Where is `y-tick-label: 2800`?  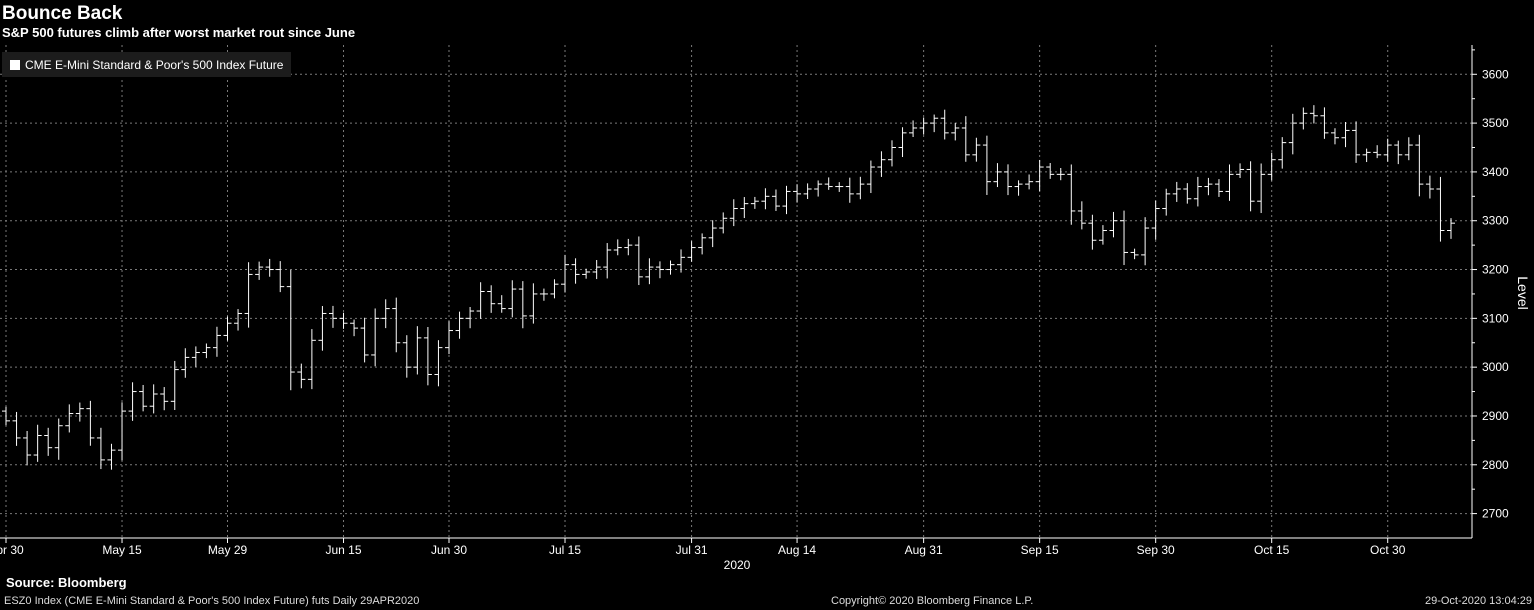
y-tick-label: 2800 is located at coordinates (1495, 465).